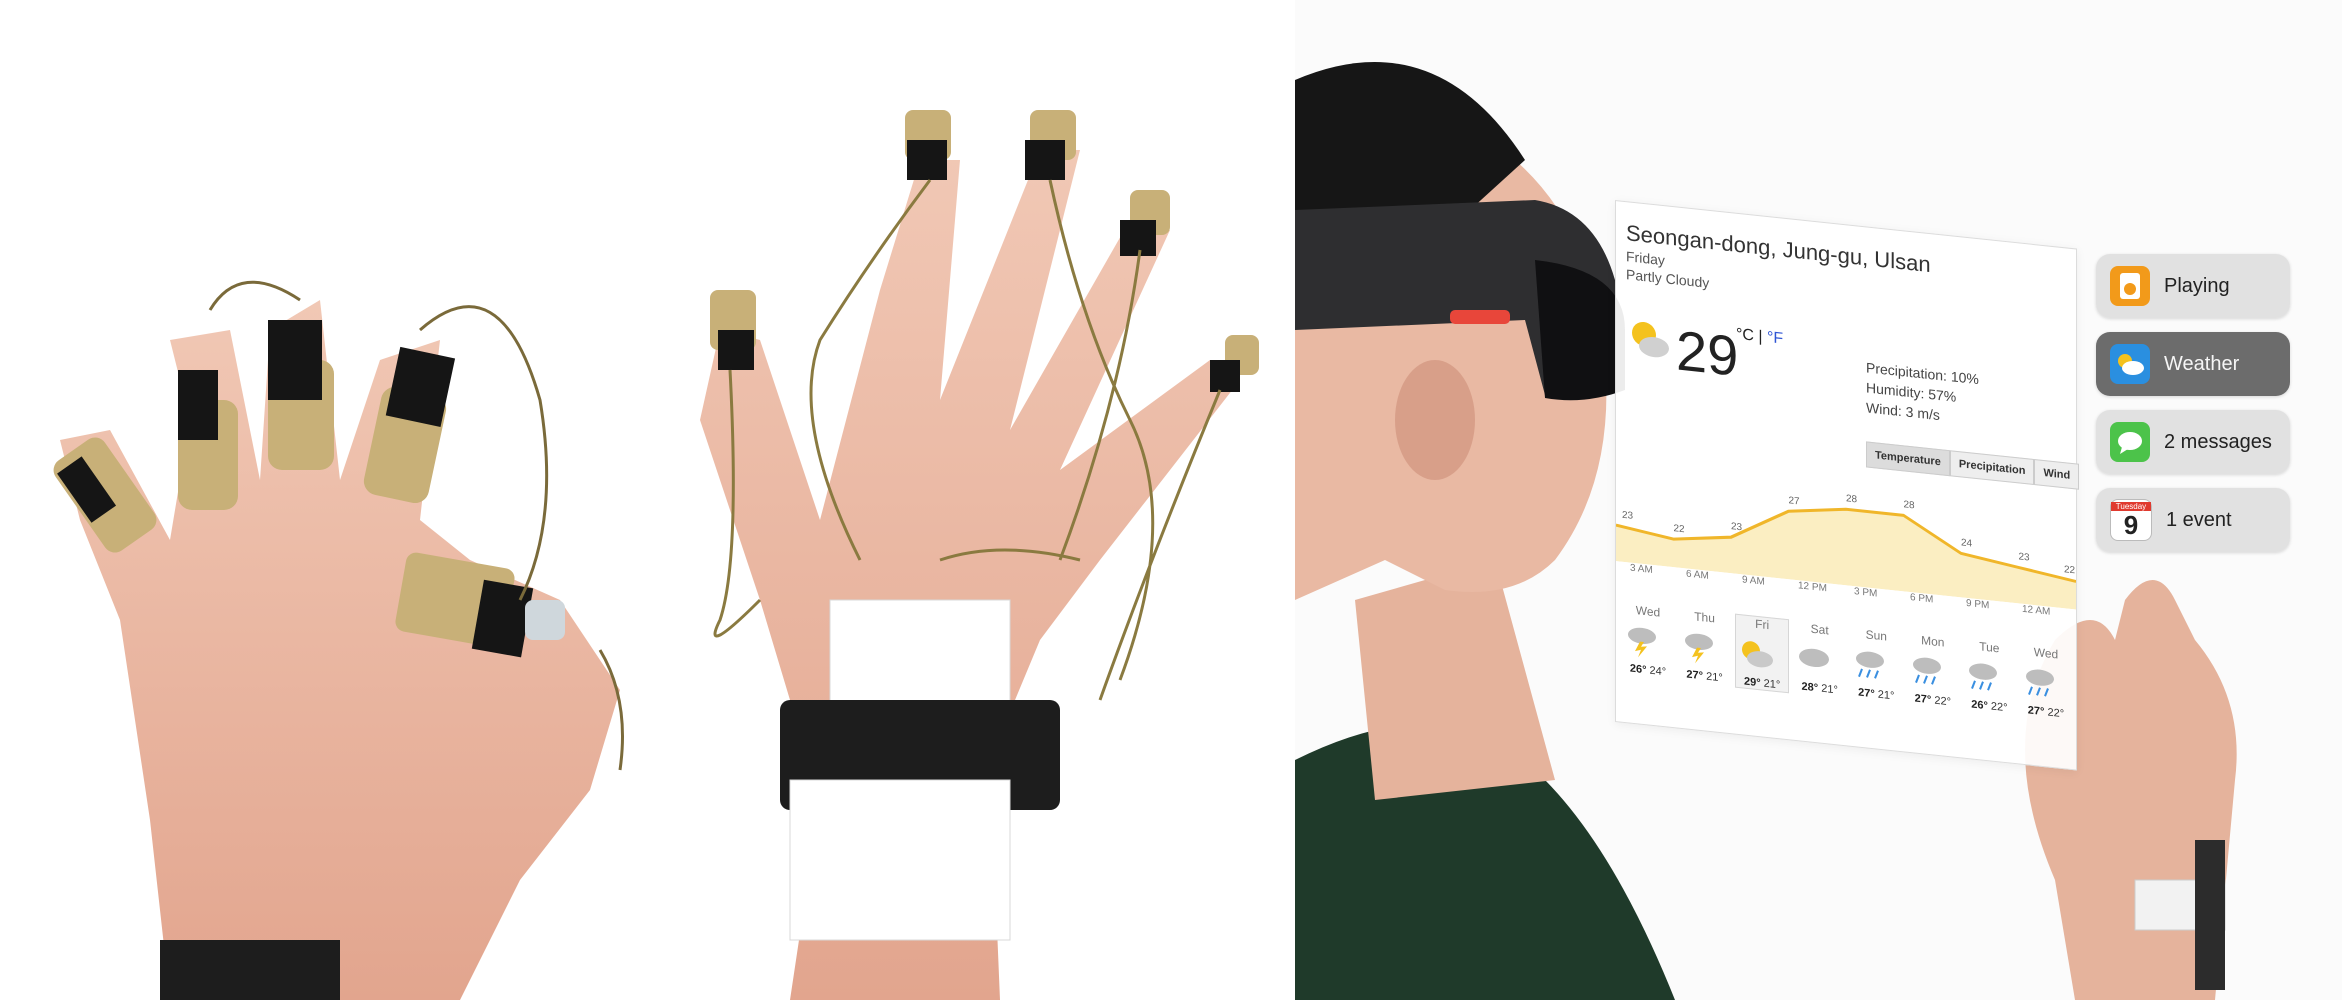  I want to click on day-high: 29°, so click(1752, 682).